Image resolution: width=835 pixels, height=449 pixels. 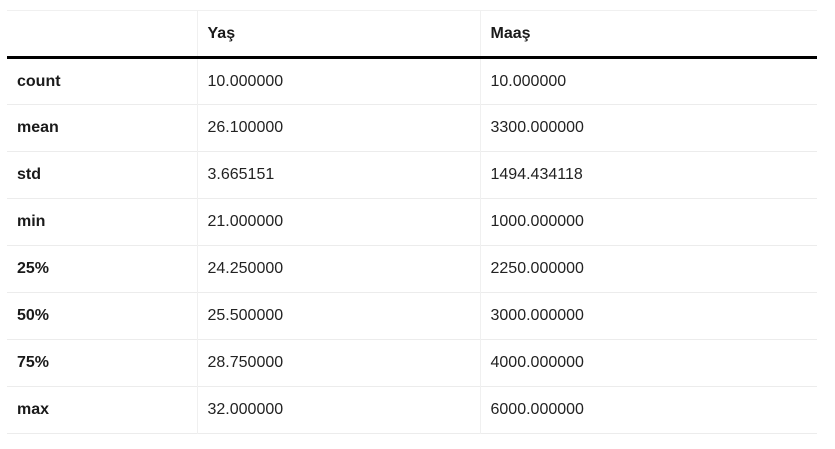 I want to click on header-index-cell, so click(x=102, y=34).